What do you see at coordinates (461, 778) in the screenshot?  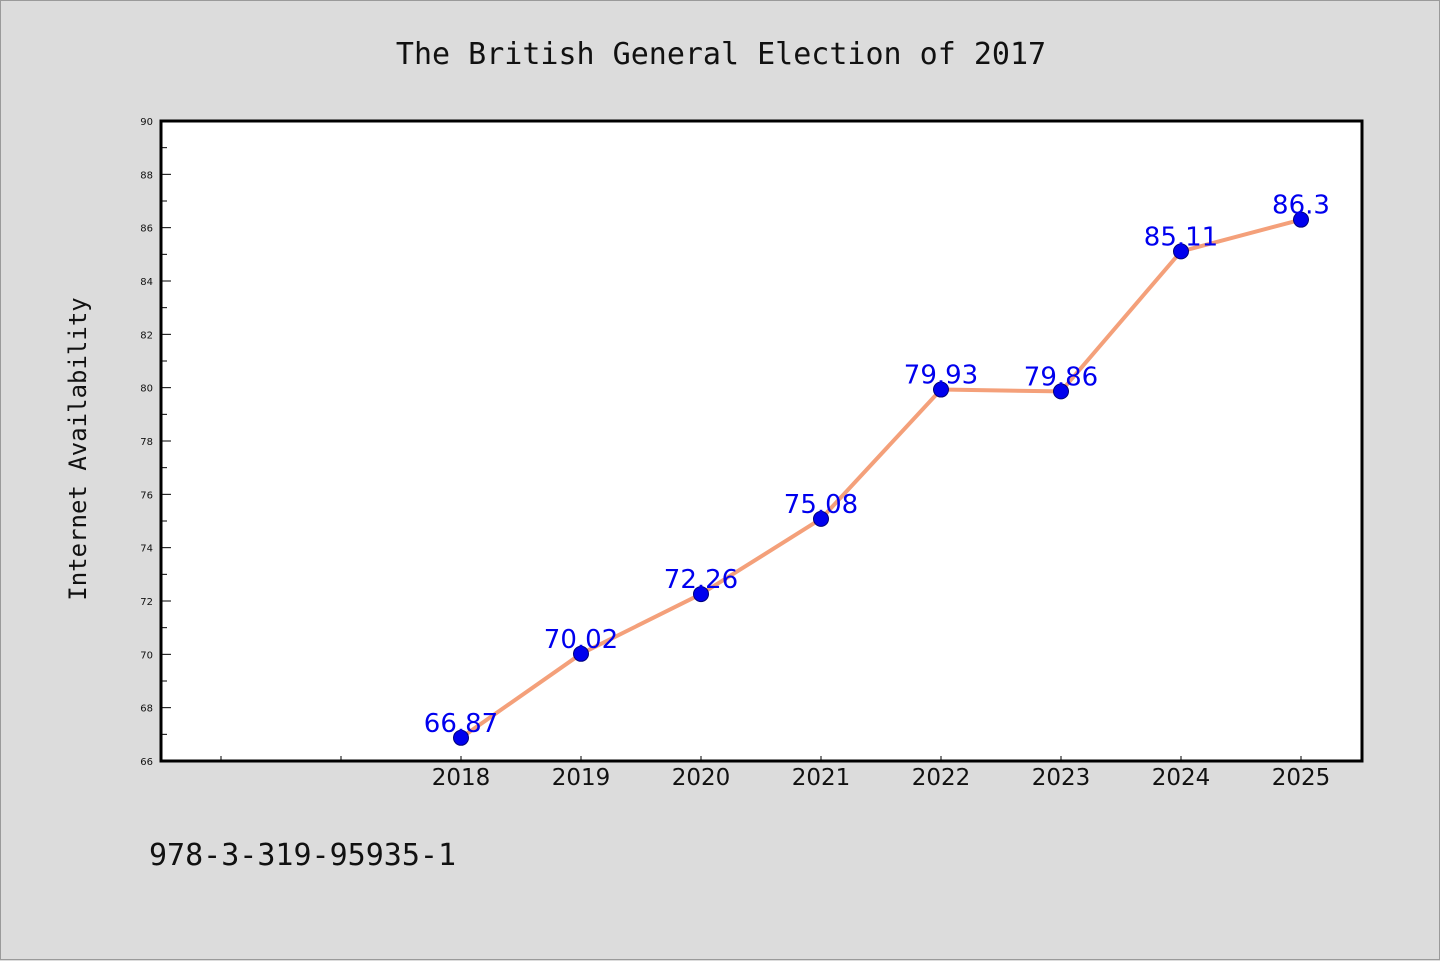 I see `x-tick-label: 2018` at bounding box center [461, 778].